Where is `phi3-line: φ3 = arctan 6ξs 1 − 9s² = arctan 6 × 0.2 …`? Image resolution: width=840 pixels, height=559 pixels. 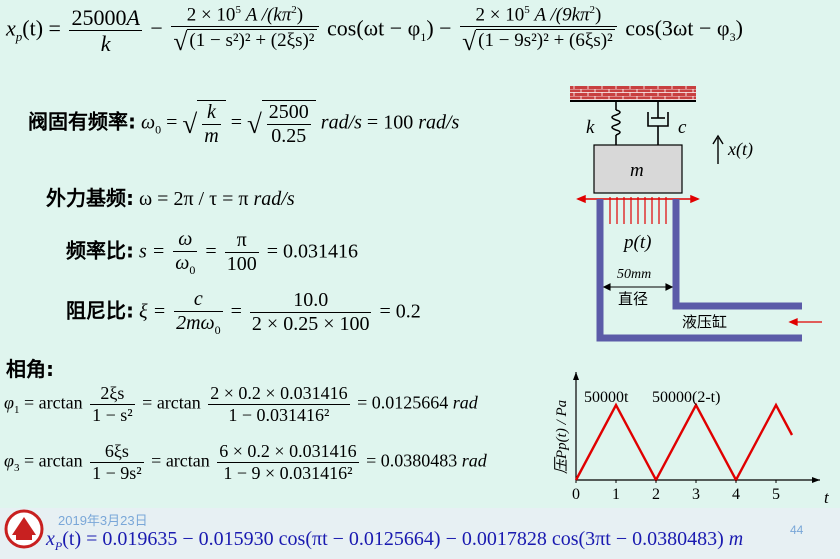 phi3-line: φ3 = arctan 6ξs 1 − 9s² = arctan 6 × 0.2 … is located at coordinates (245, 462).